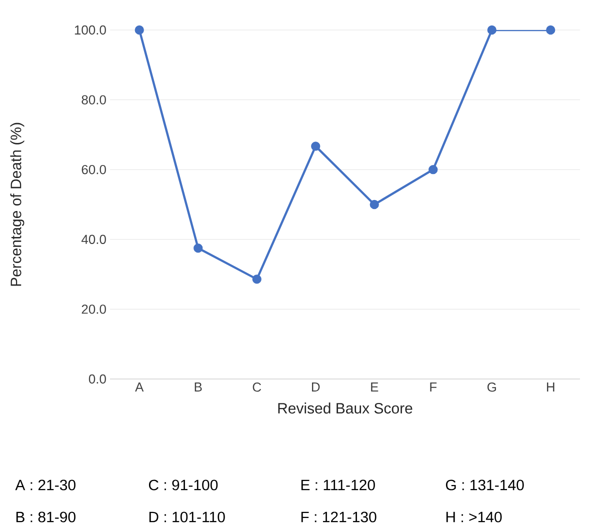  What do you see at coordinates (183, 485) in the screenshot?
I see `text: C : 91-100` at bounding box center [183, 485].